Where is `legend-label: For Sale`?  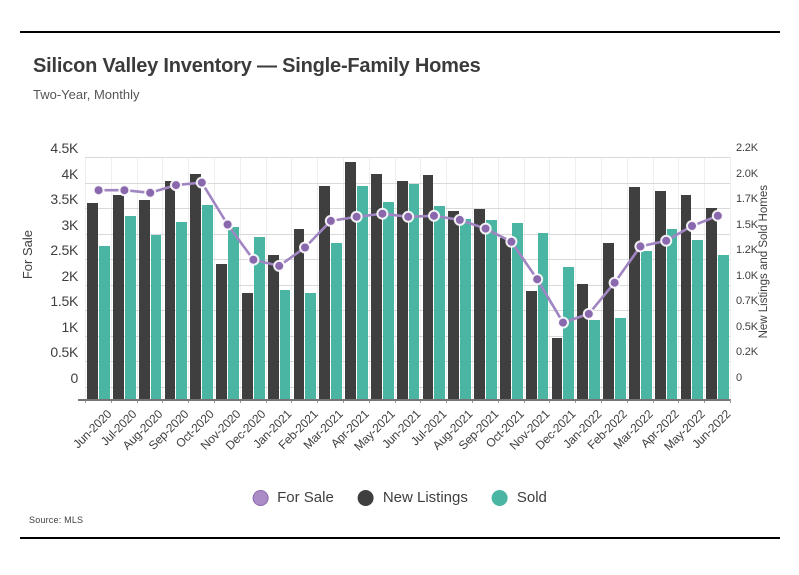 legend-label: For Sale is located at coordinates (305, 497).